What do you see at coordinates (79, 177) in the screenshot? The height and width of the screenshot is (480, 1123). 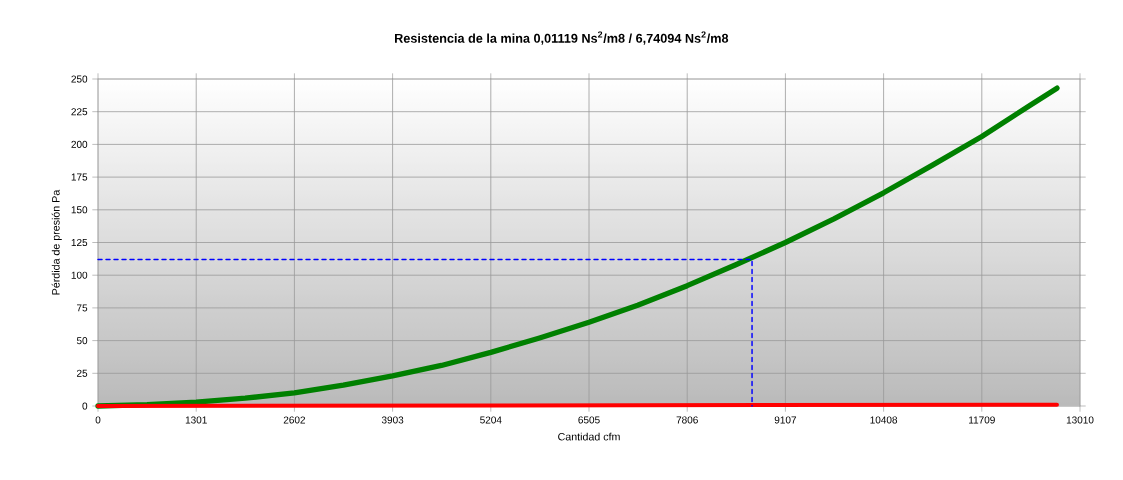 I see `y-tick-label: 175` at bounding box center [79, 177].